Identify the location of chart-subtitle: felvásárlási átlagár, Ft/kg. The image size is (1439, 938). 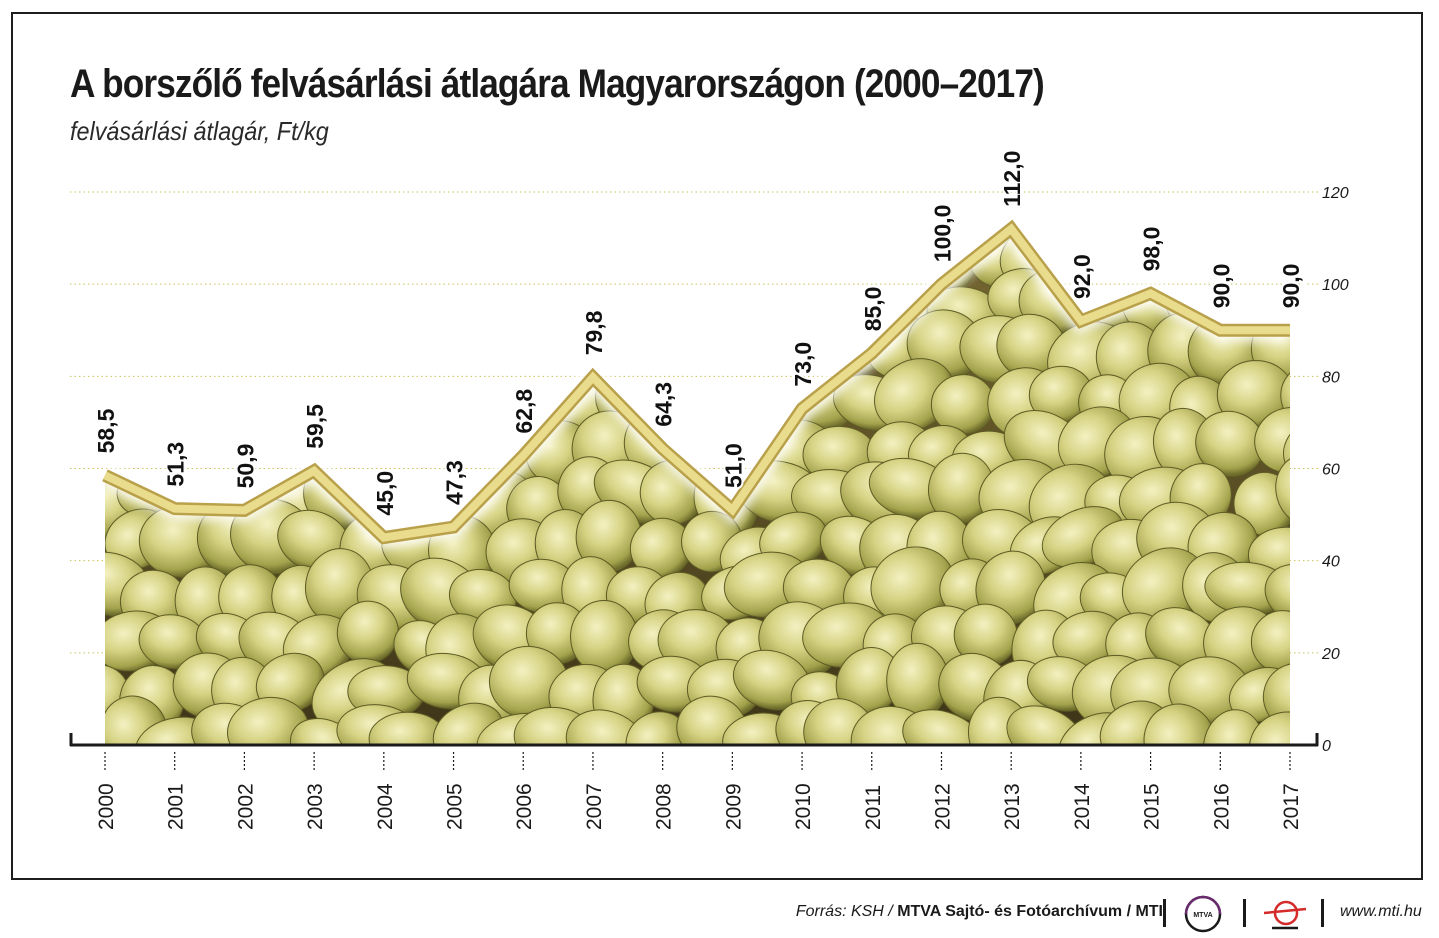
(199, 131).